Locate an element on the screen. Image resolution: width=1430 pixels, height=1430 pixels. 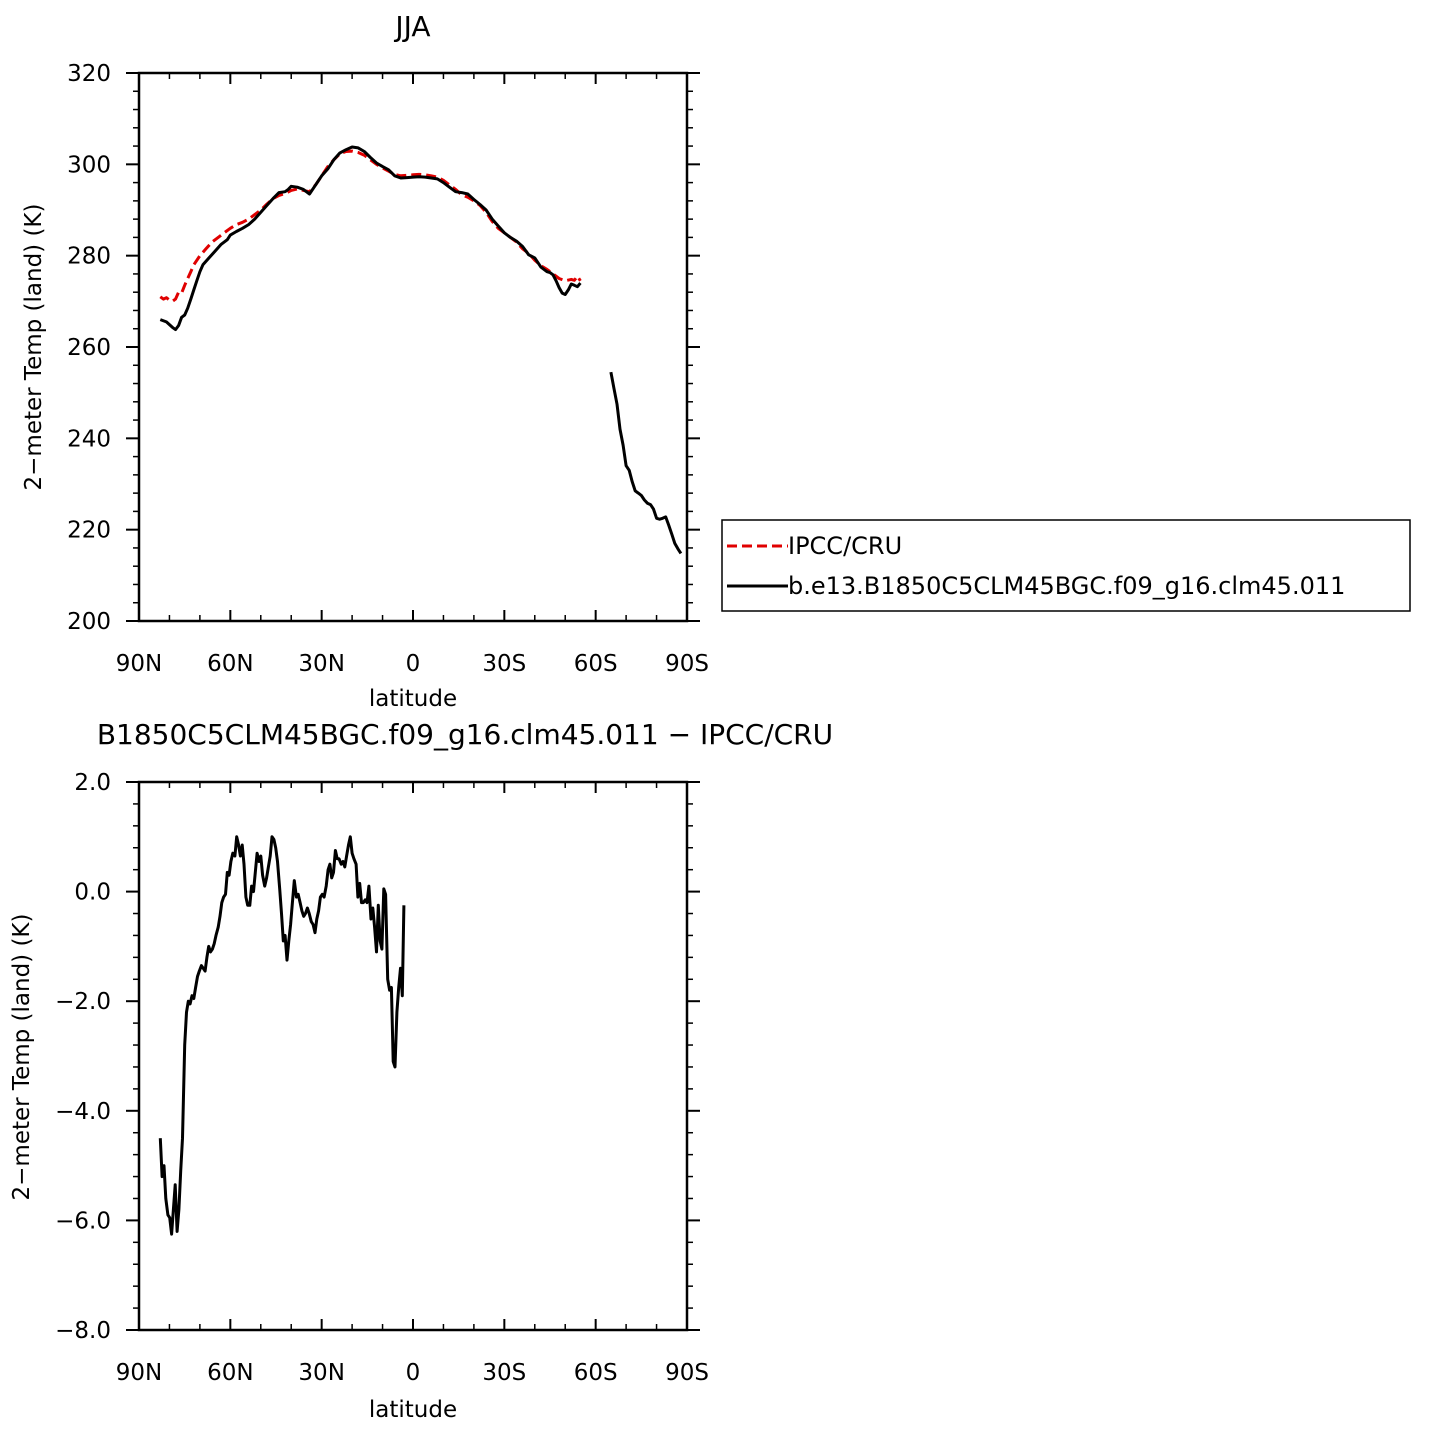
y-tick-label: 0.0 is located at coordinates (92, 893).